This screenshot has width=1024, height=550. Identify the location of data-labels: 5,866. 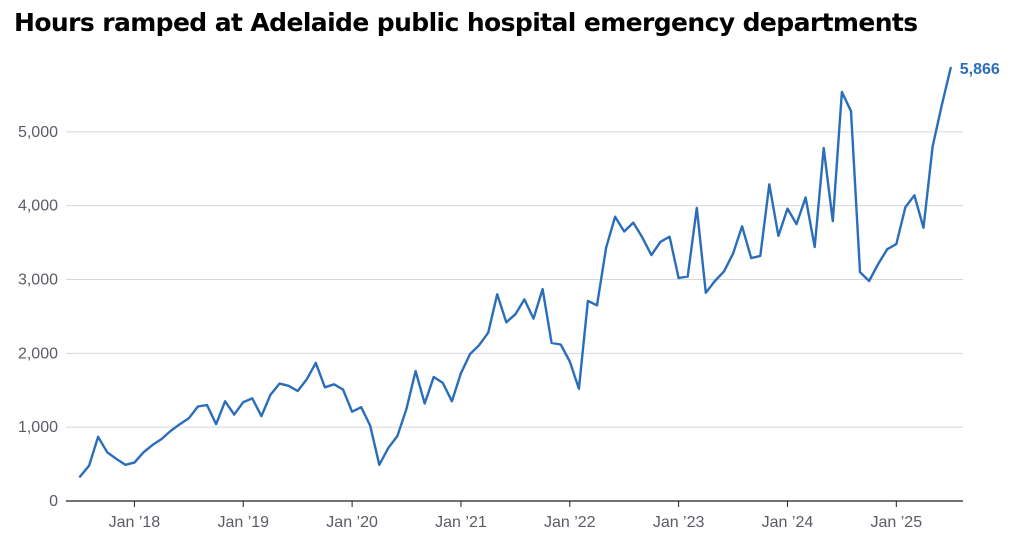
(980, 69).